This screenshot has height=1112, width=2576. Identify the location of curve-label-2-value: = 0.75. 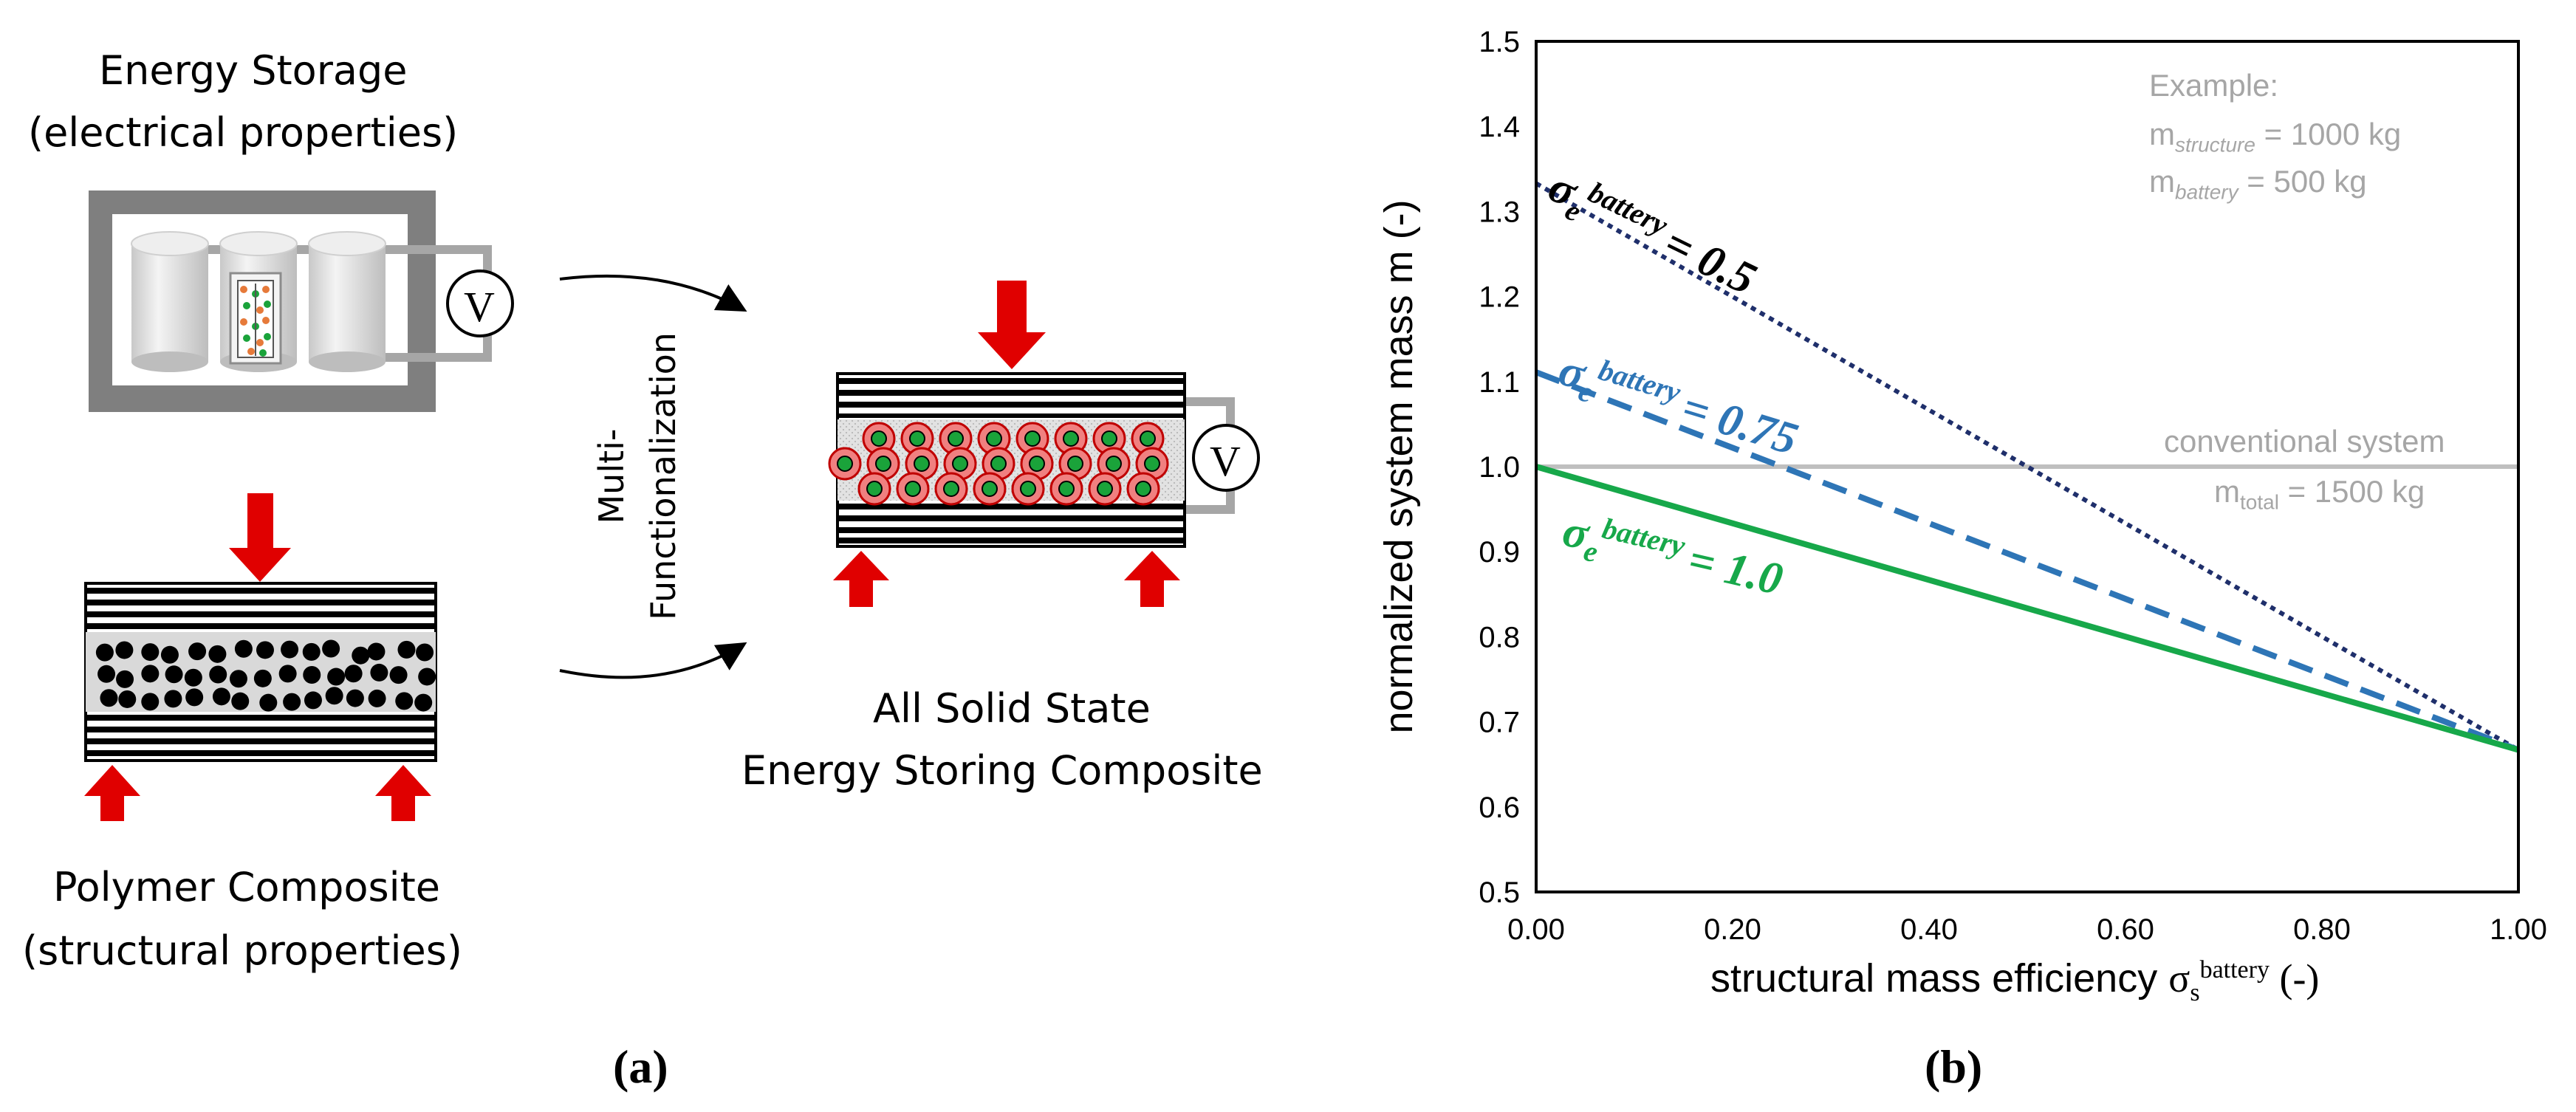
(1739, 423).